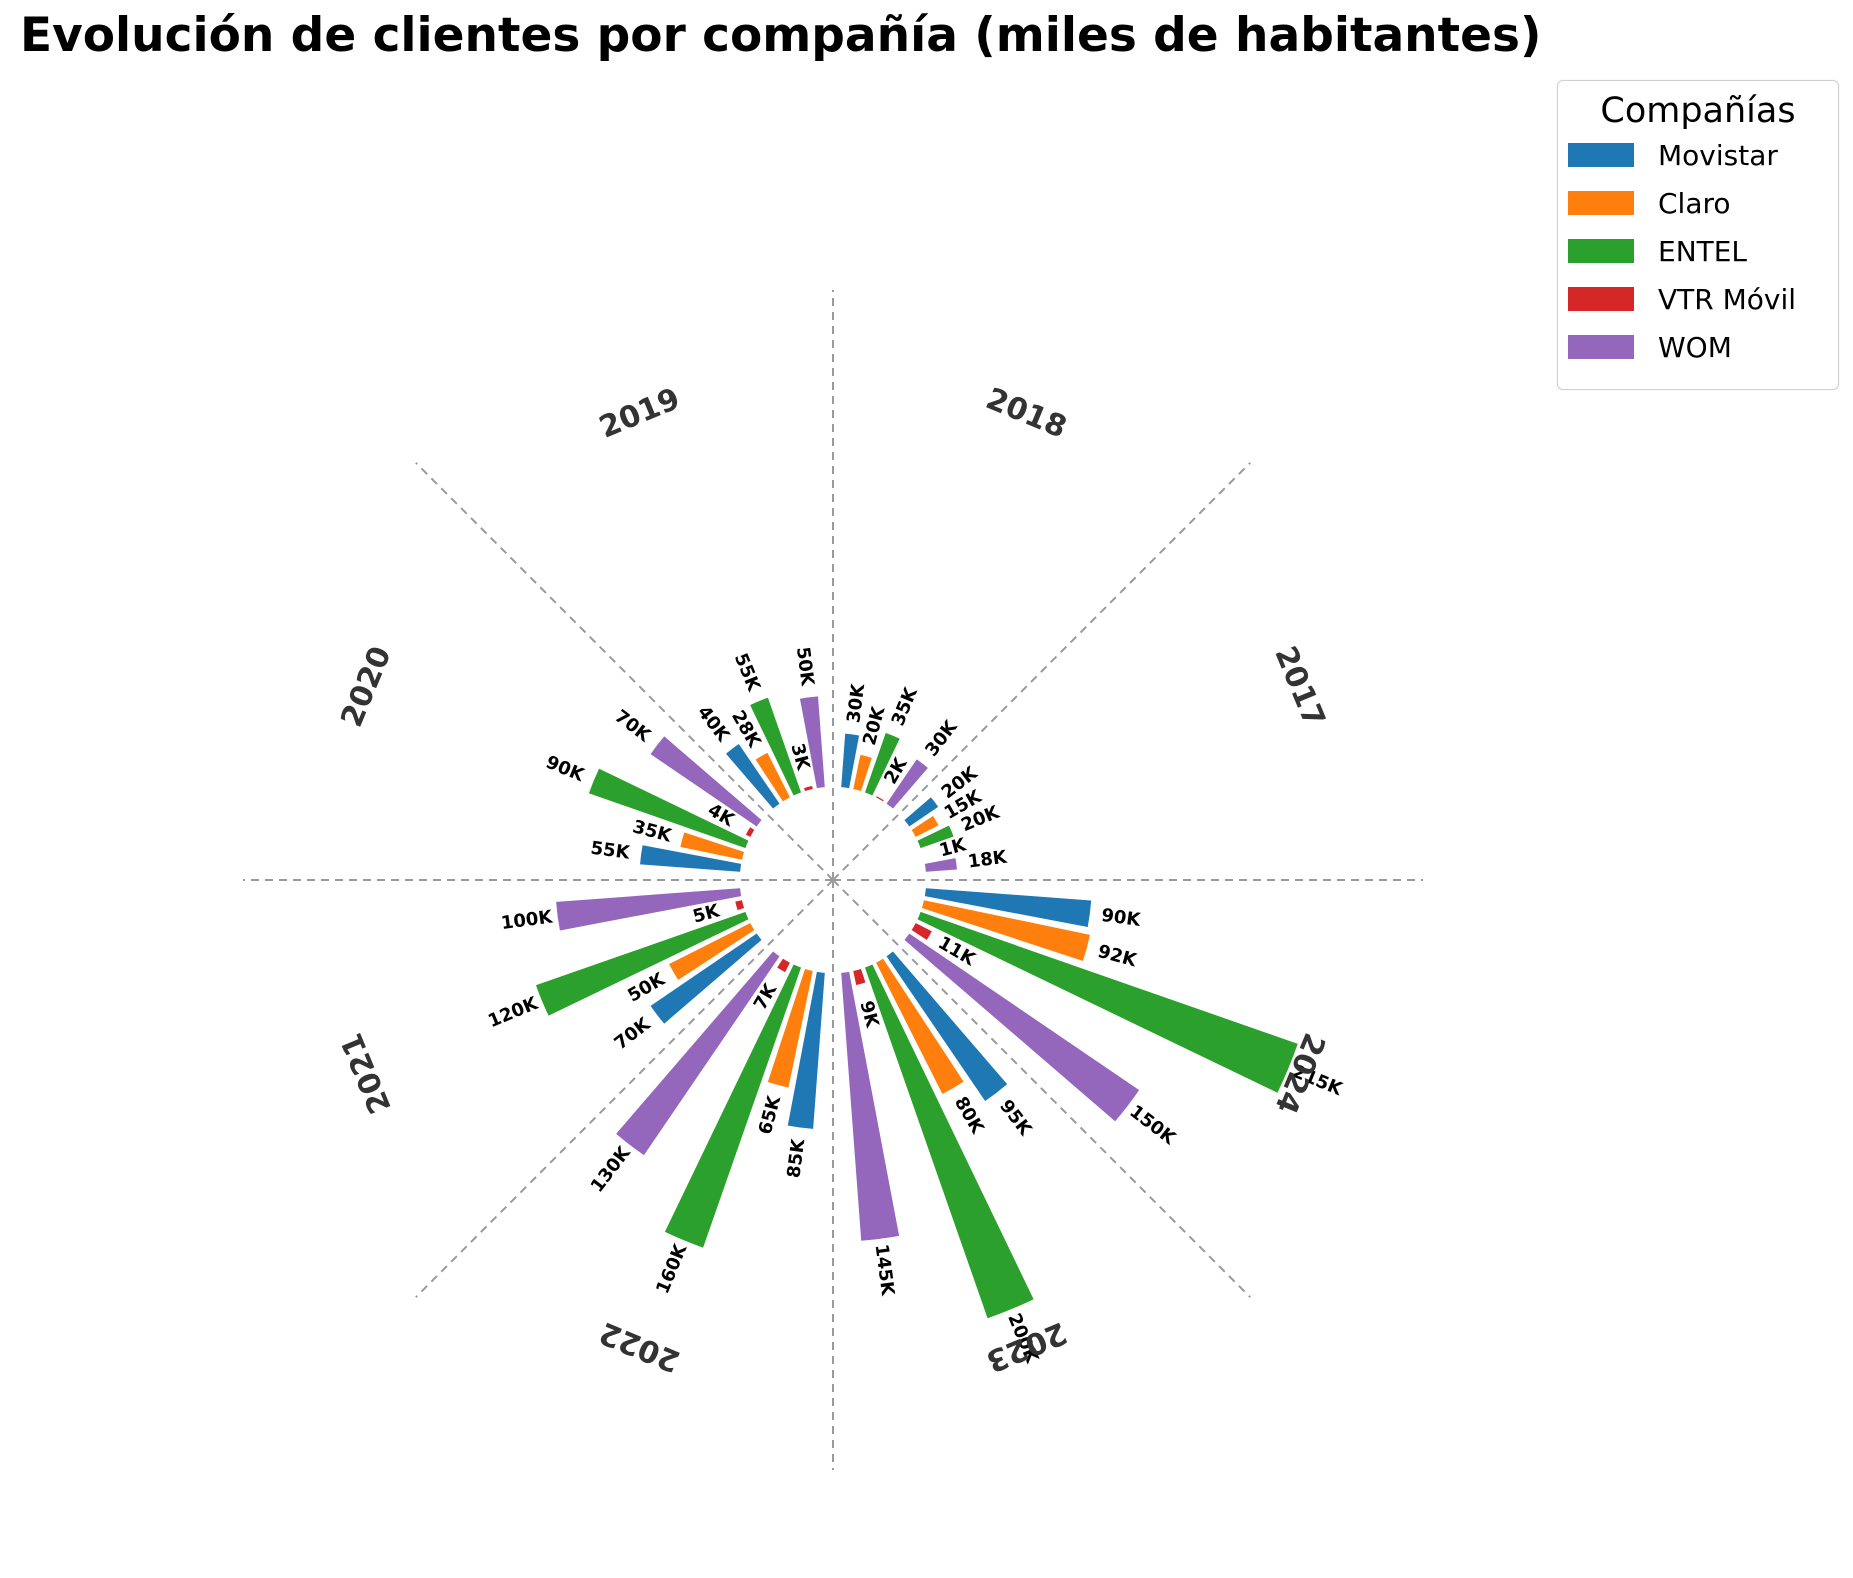  What do you see at coordinates (805, 667) in the screenshot?
I see `value-label: 50K` at bounding box center [805, 667].